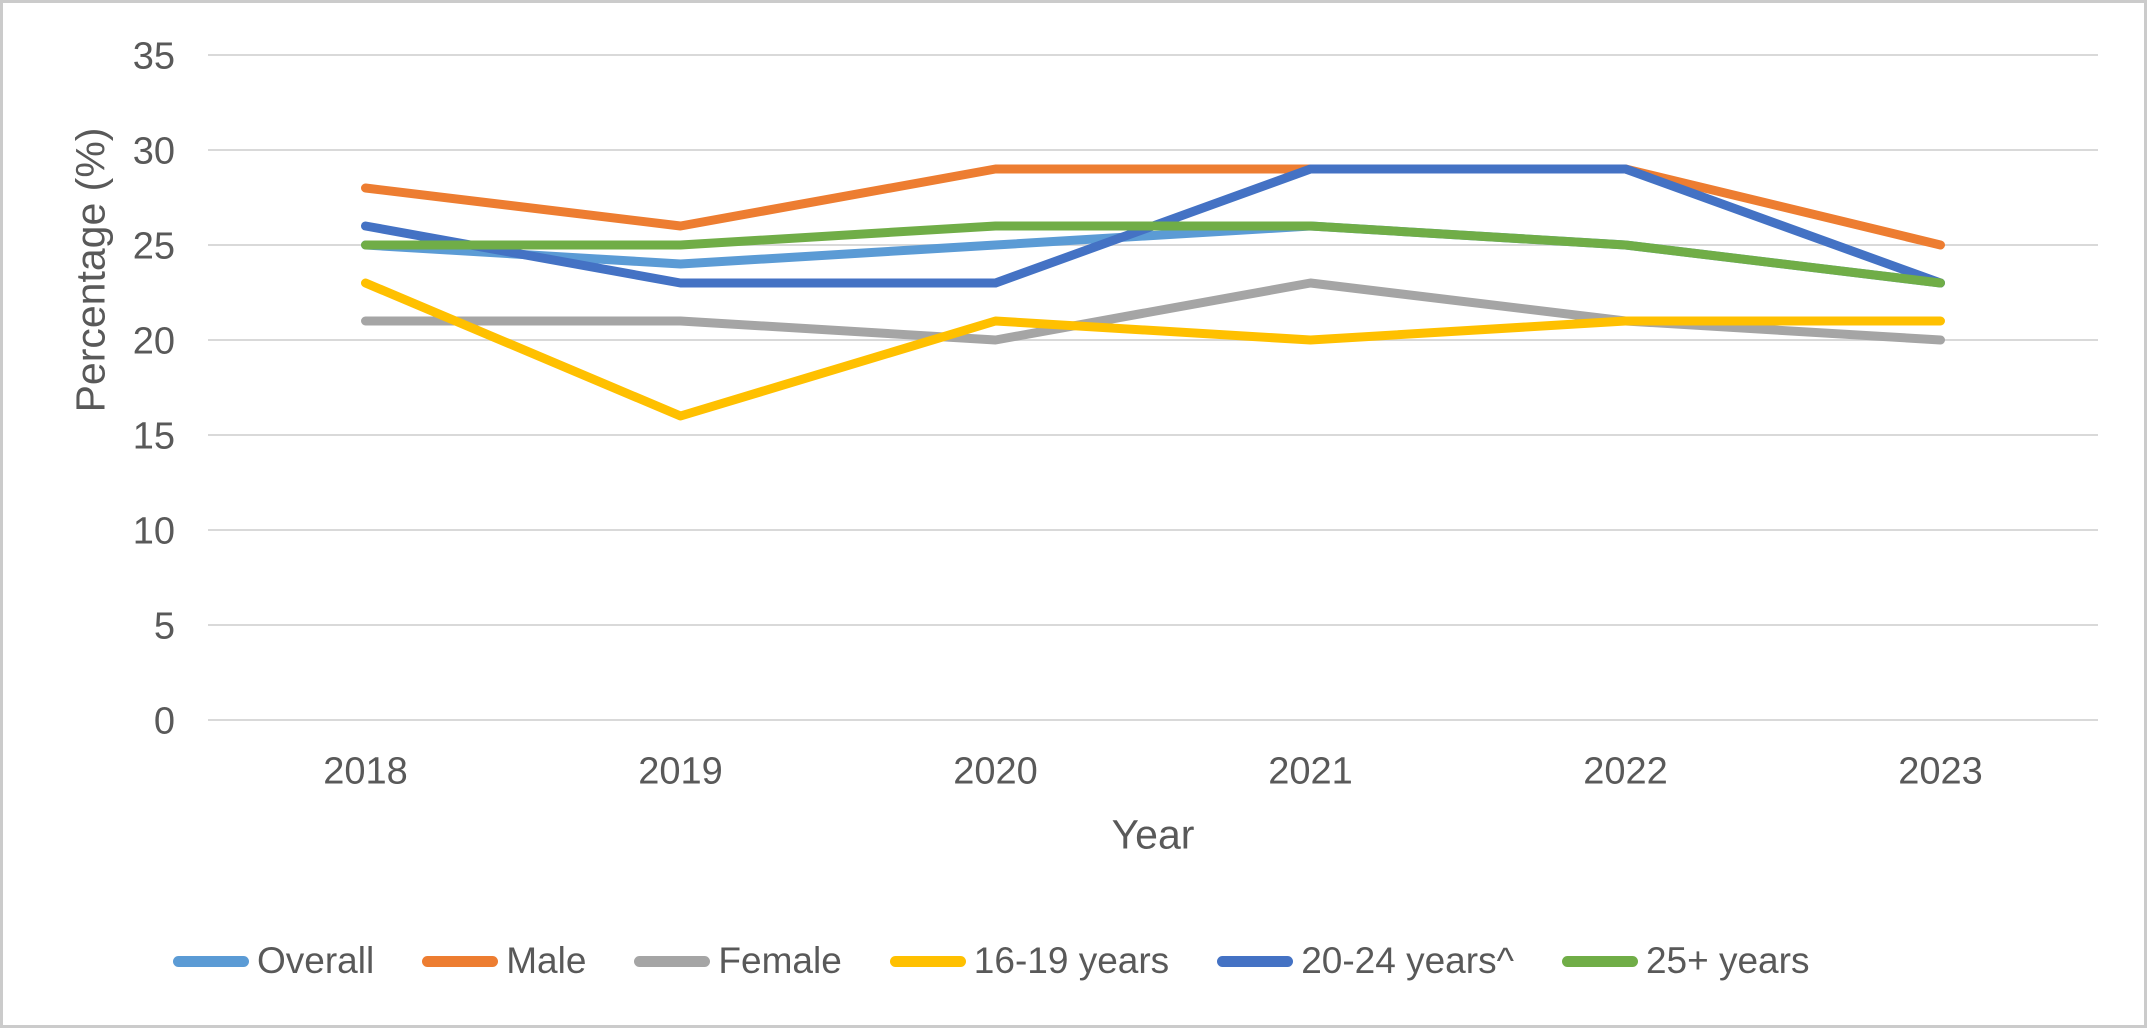 This screenshot has height=1028, width=2147. Describe the element at coordinates (1153, 349) in the screenshot. I see `series-line-16-19-years` at that location.